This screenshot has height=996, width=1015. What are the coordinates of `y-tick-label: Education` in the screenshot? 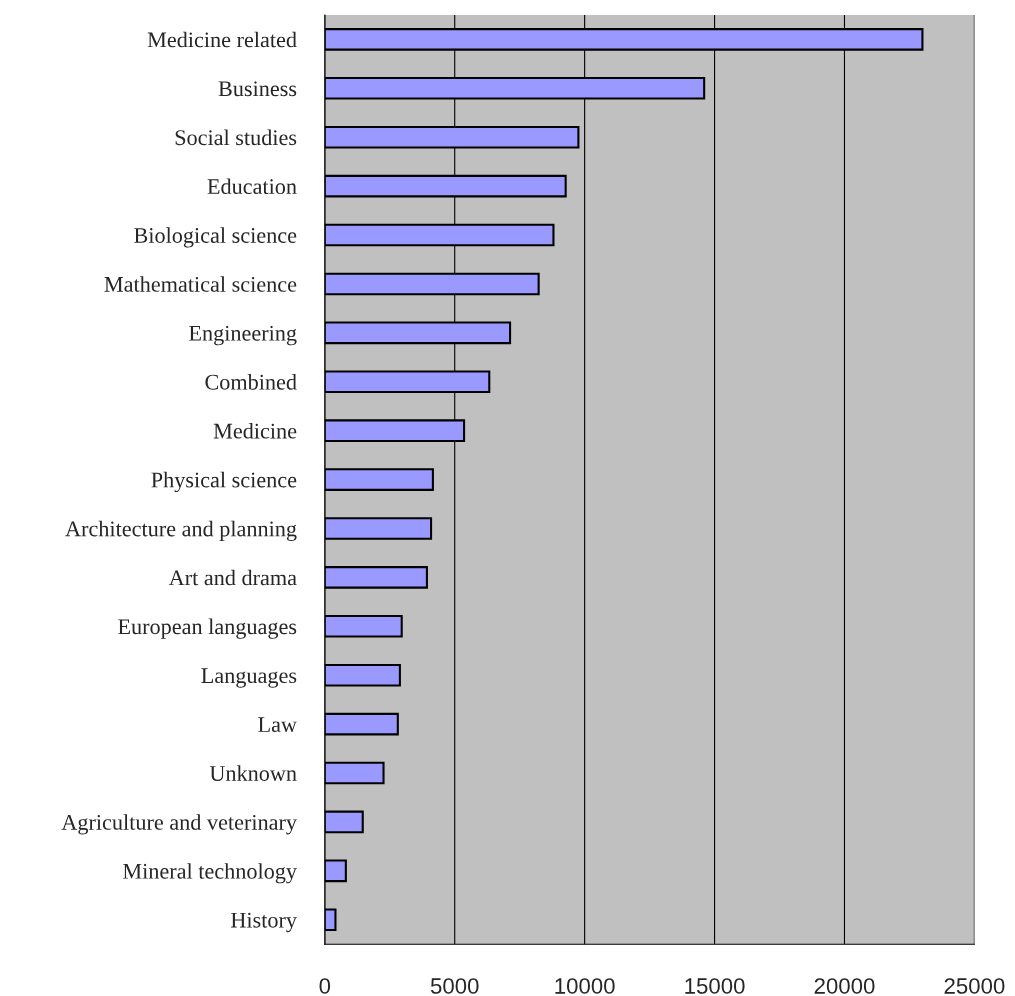 It's located at (252, 186).